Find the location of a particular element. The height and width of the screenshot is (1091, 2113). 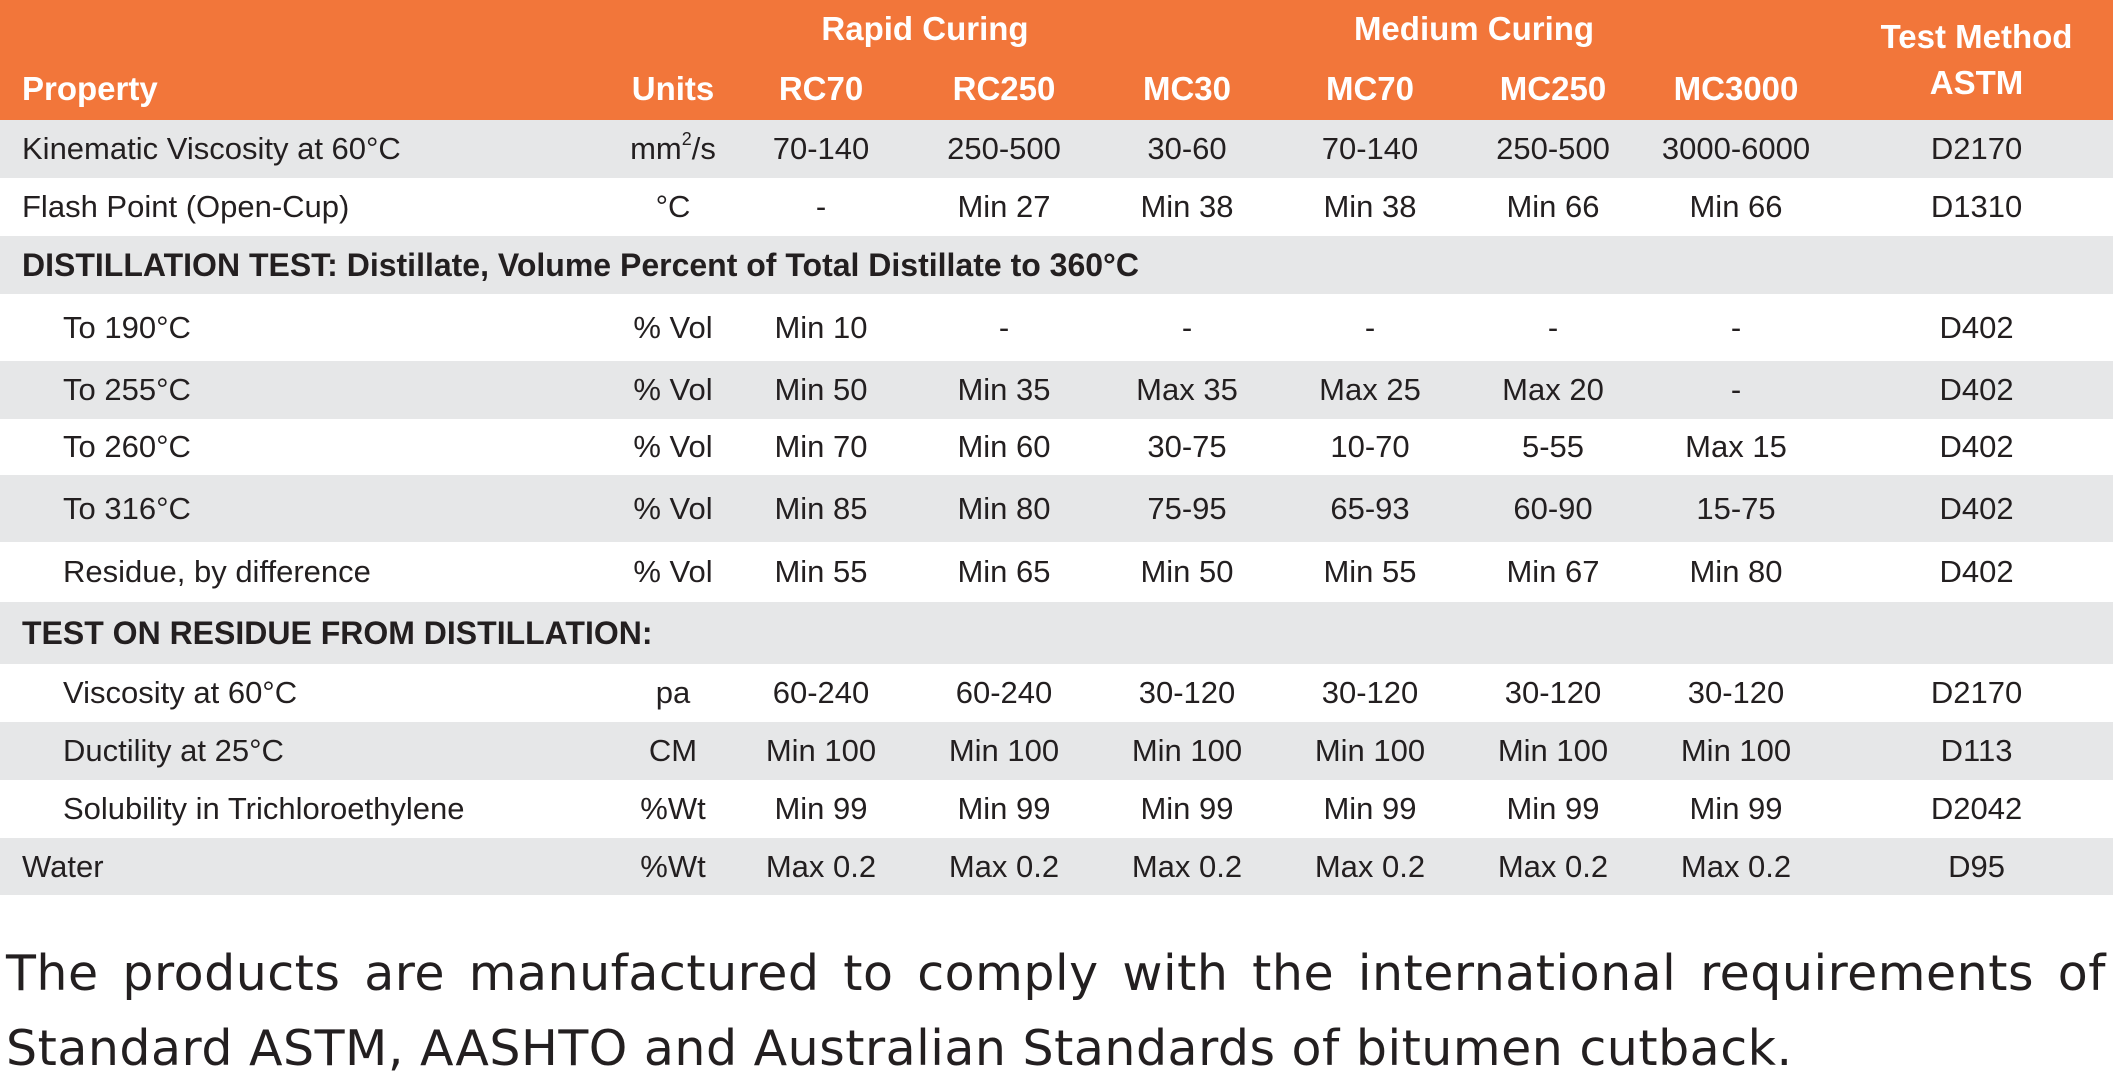

value-cell: Max 15 is located at coordinates (1736, 447).